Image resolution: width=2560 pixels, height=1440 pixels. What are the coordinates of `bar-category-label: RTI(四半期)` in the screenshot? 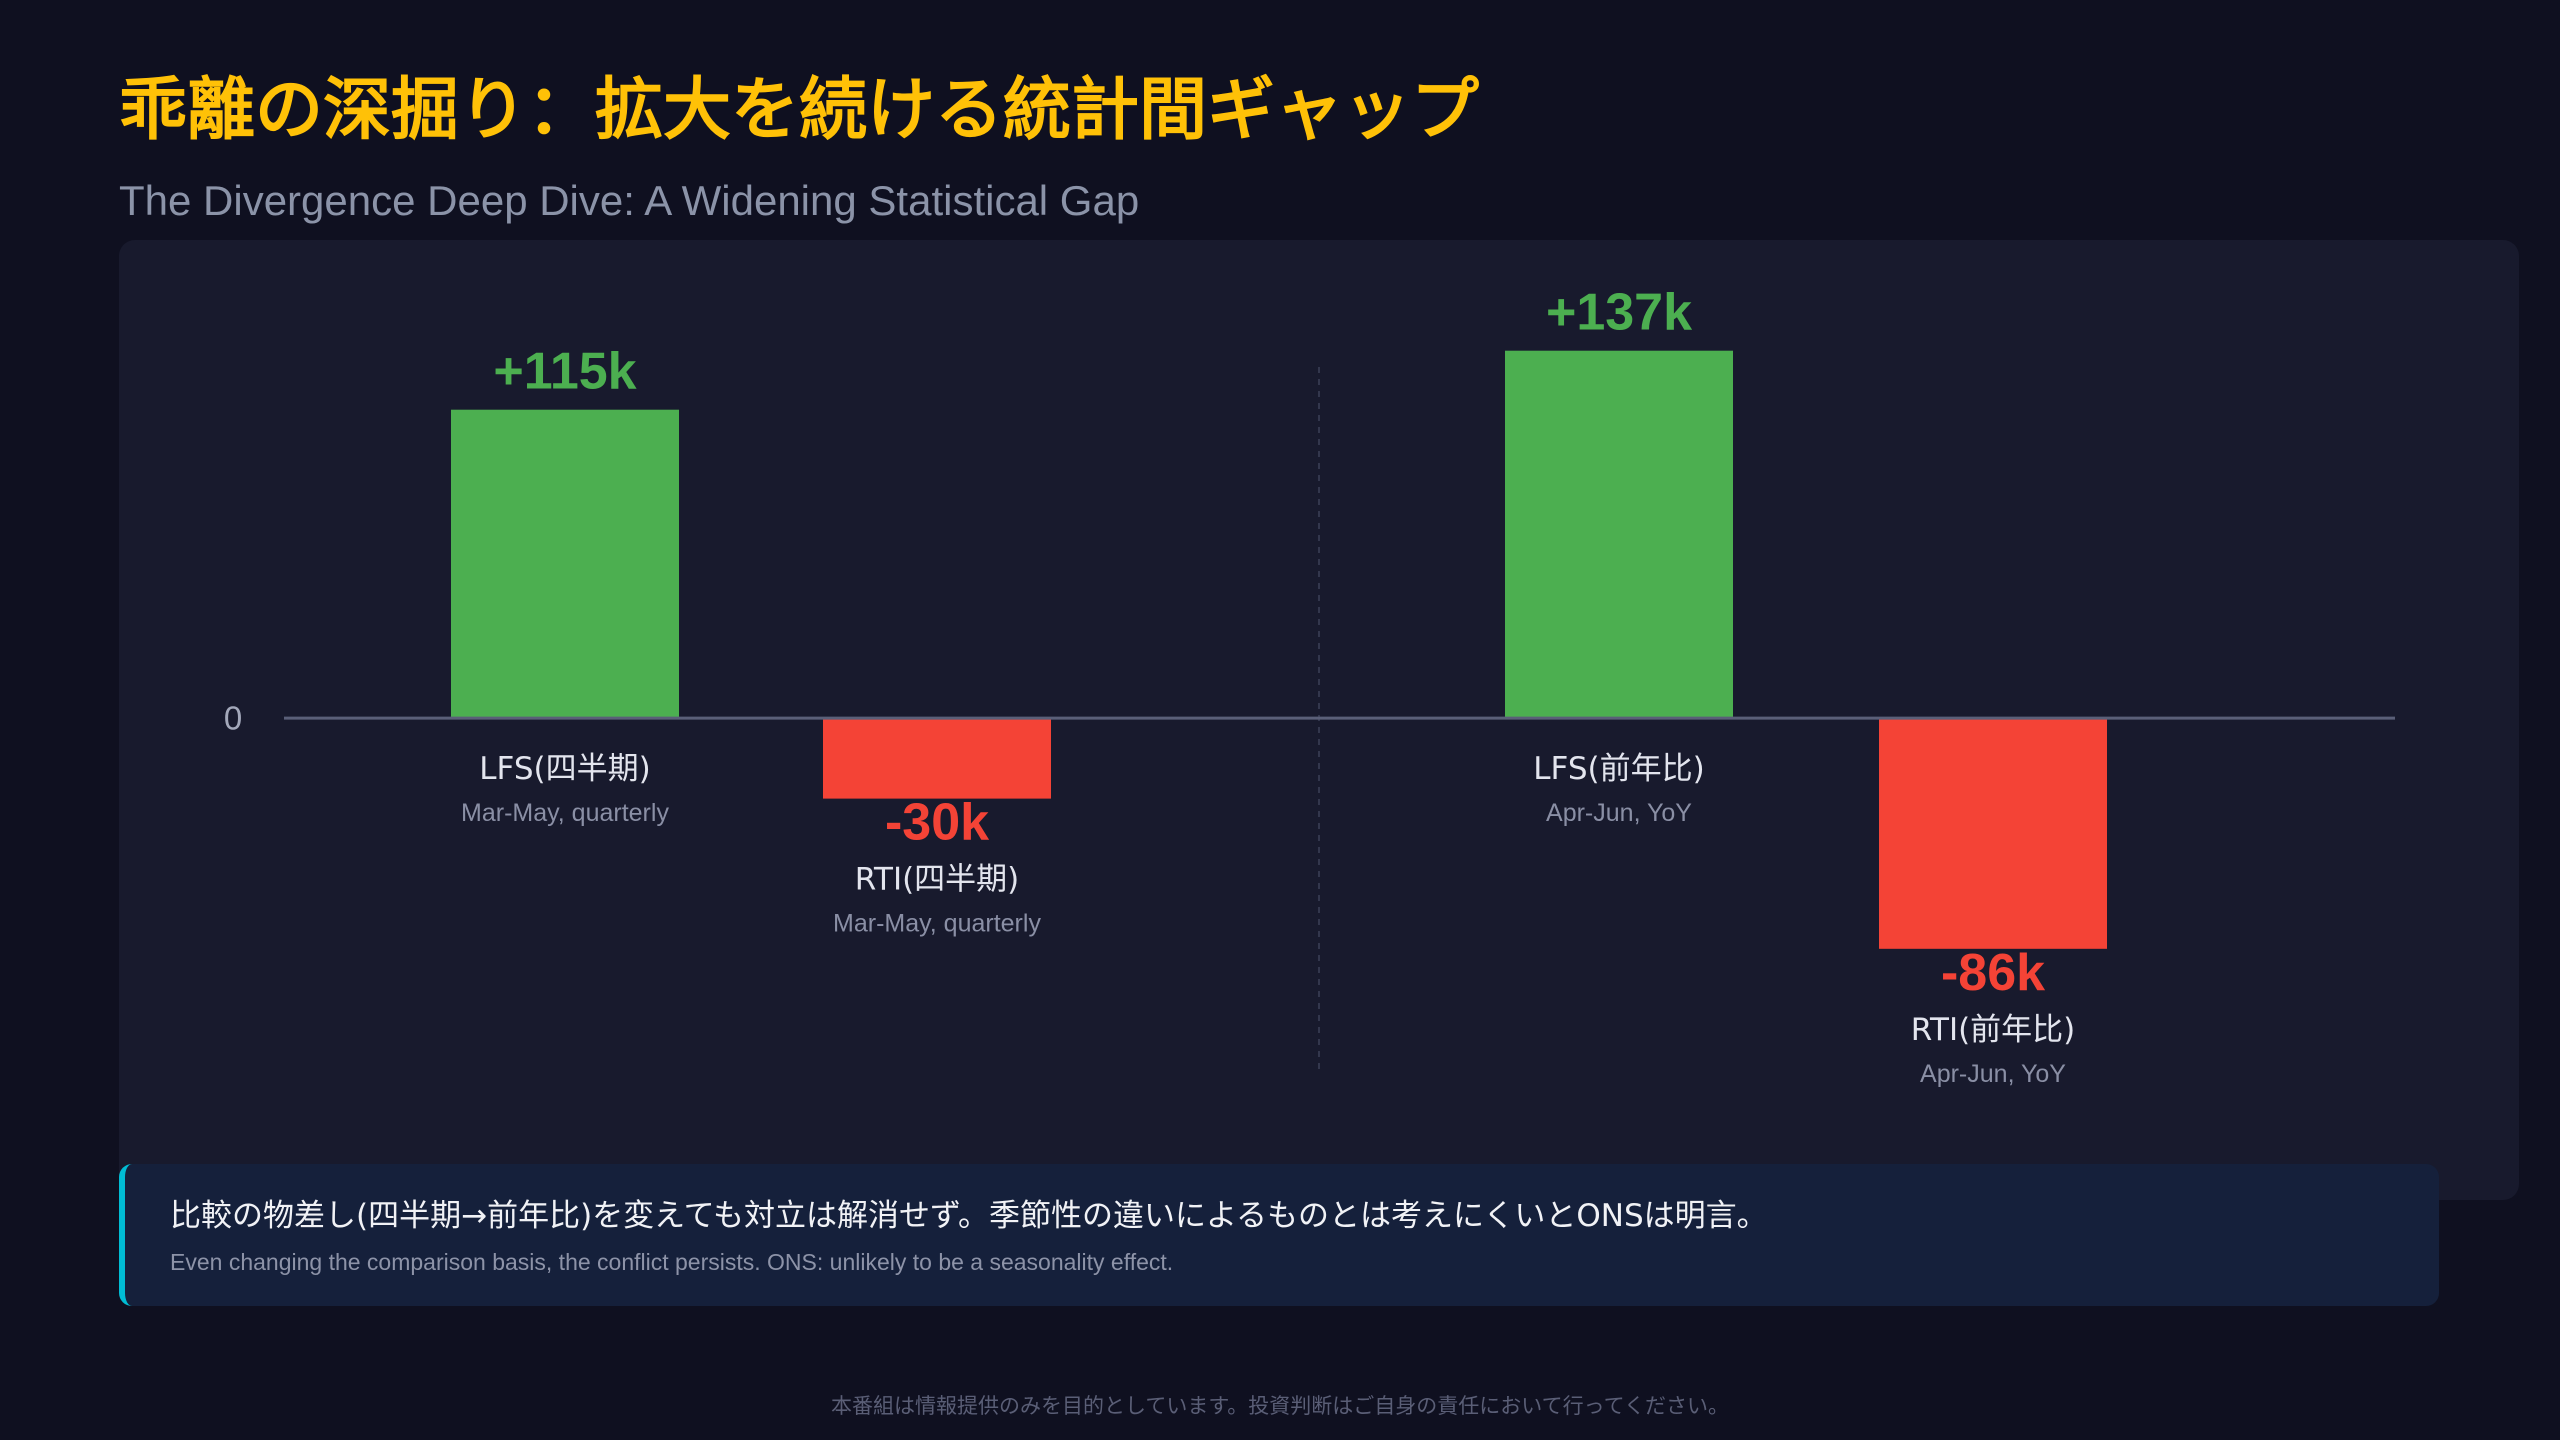 It's located at (937, 880).